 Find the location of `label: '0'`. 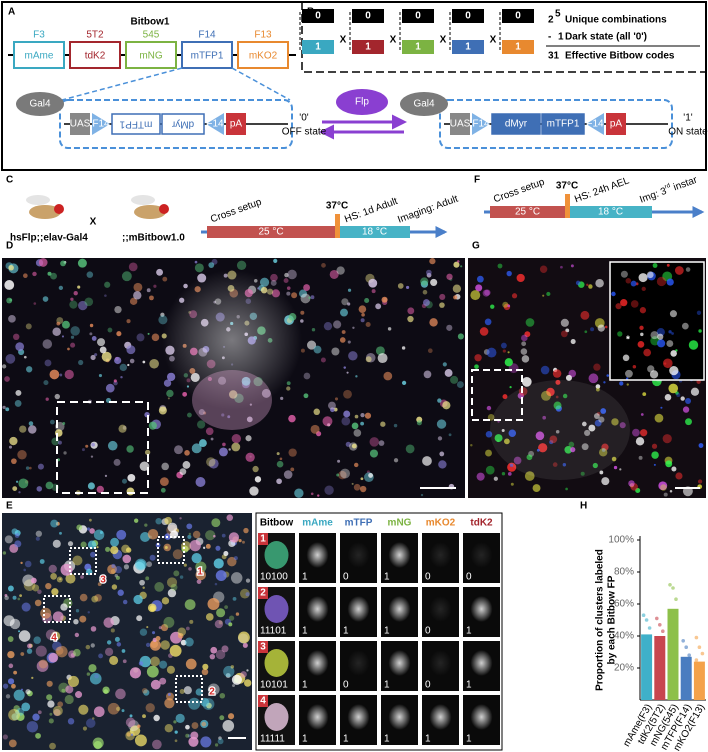

label: '0' is located at coordinates (303, 118).